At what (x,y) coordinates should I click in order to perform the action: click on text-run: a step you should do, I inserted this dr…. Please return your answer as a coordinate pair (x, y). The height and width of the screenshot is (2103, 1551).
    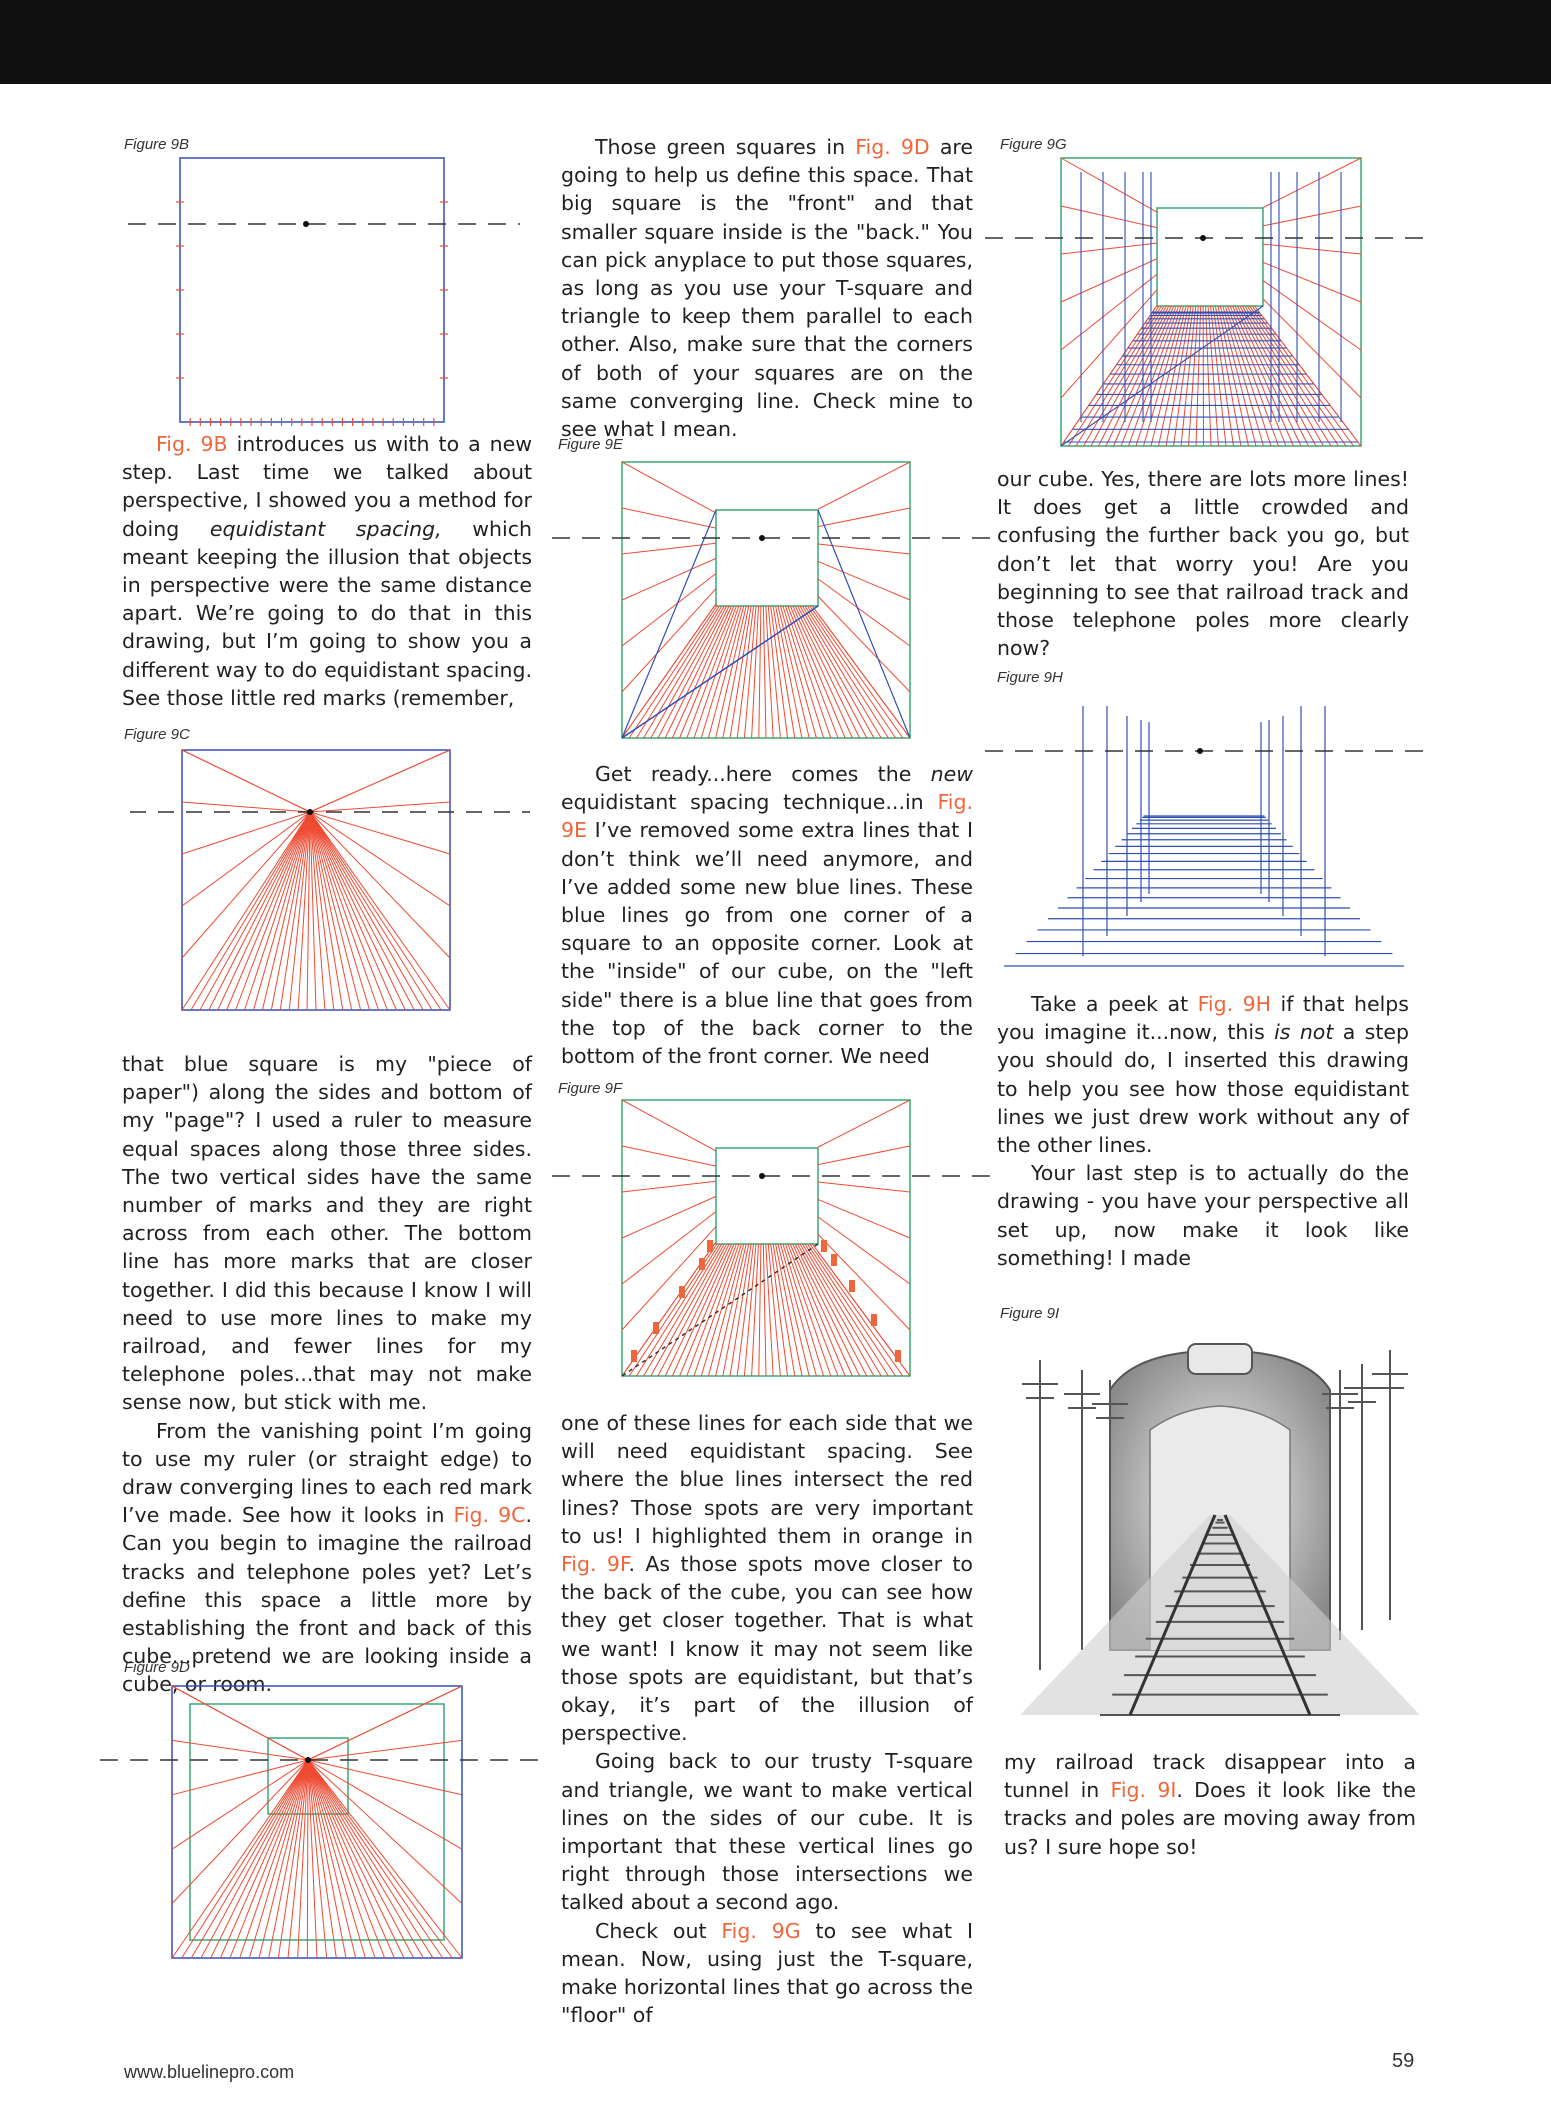
    Looking at the image, I should click on (1203, 1089).